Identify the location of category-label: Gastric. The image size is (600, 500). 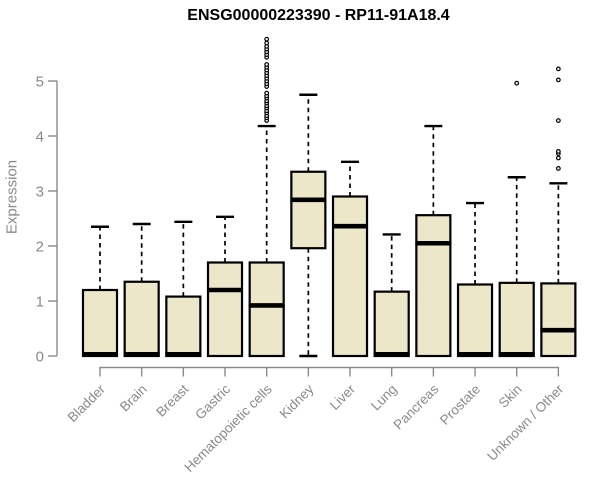
(212, 401).